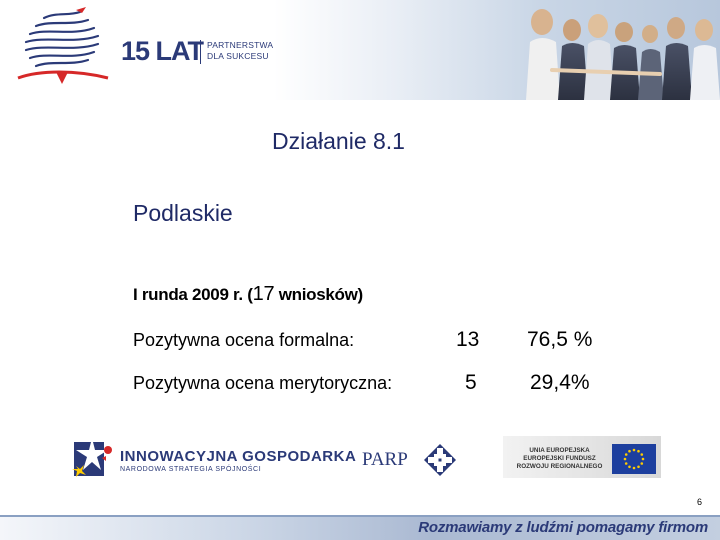 The width and height of the screenshot is (720, 540). I want to click on innovative-economy-subtitle: NARODOWA STRATEGIA SPÓJNOŚCI, so click(191, 469).